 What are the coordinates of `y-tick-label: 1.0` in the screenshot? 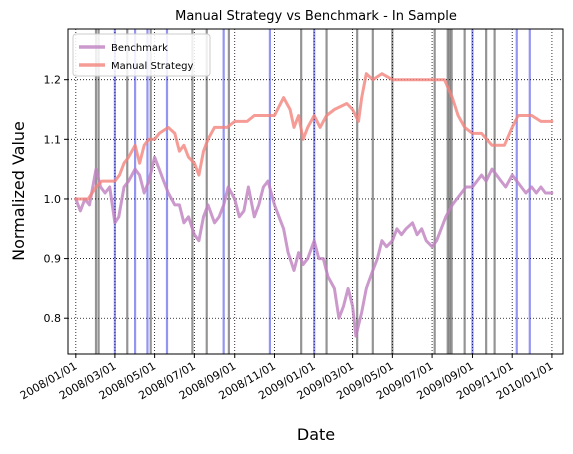 It's located at (53, 199).